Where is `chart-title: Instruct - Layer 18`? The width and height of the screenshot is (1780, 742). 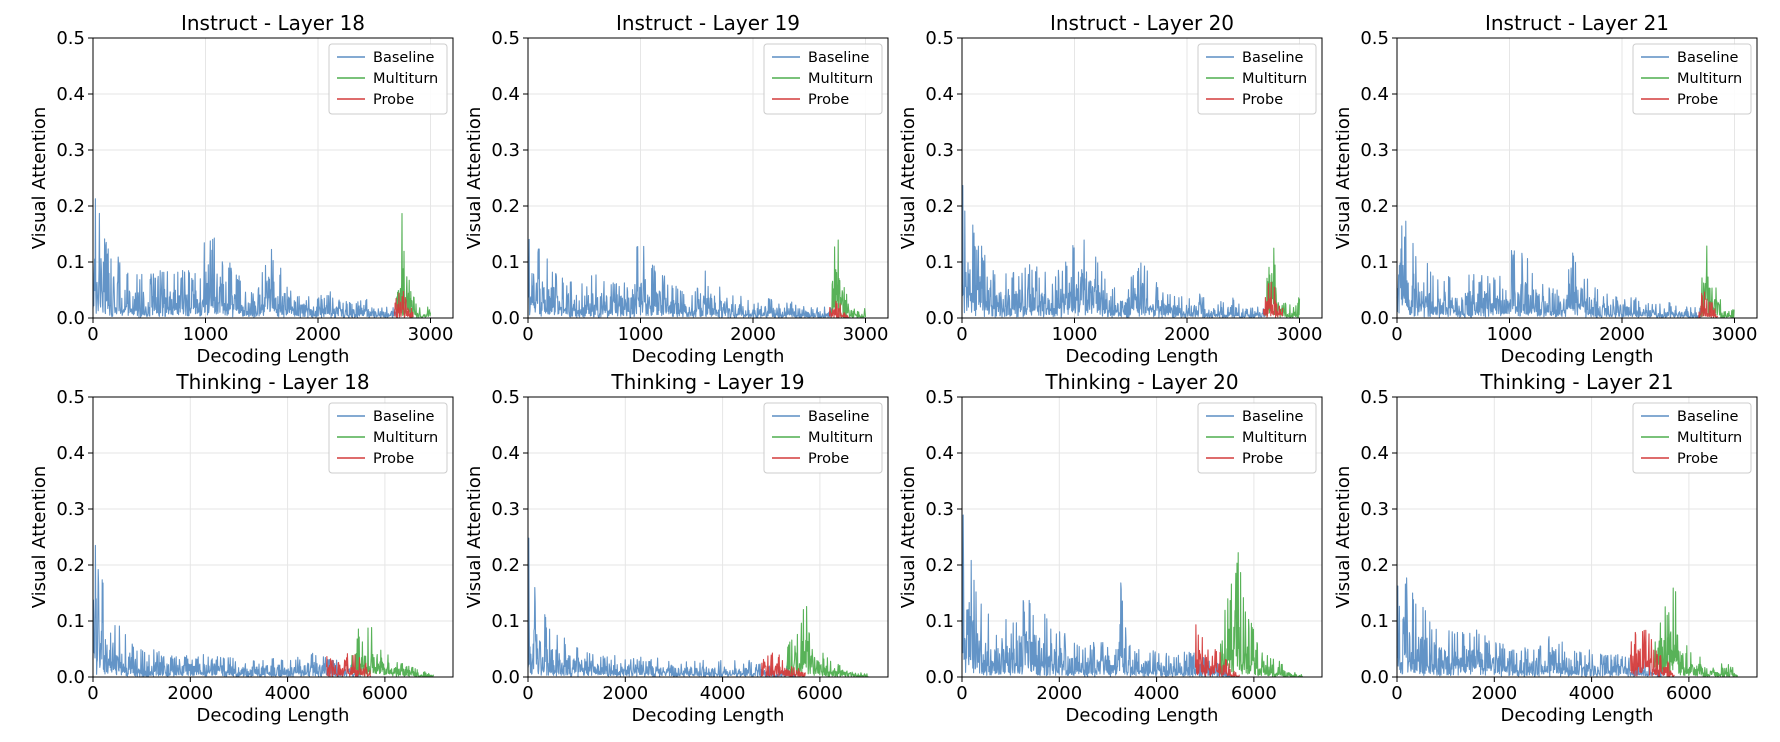
chart-title: Instruct - Layer 18 is located at coordinates (273, 23).